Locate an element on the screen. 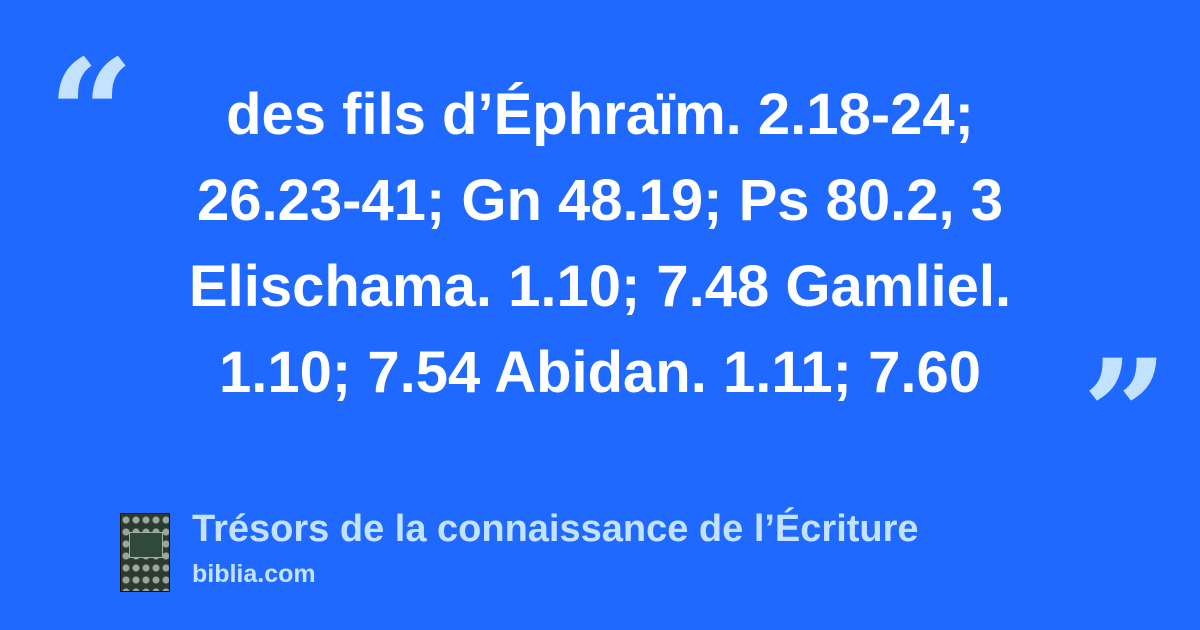 Image resolution: width=1200 pixels, height=630 pixels. quote-line: 26.23-41; Gn 48.19; Ps 80.2, 3 is located at coordinates (600, 200).